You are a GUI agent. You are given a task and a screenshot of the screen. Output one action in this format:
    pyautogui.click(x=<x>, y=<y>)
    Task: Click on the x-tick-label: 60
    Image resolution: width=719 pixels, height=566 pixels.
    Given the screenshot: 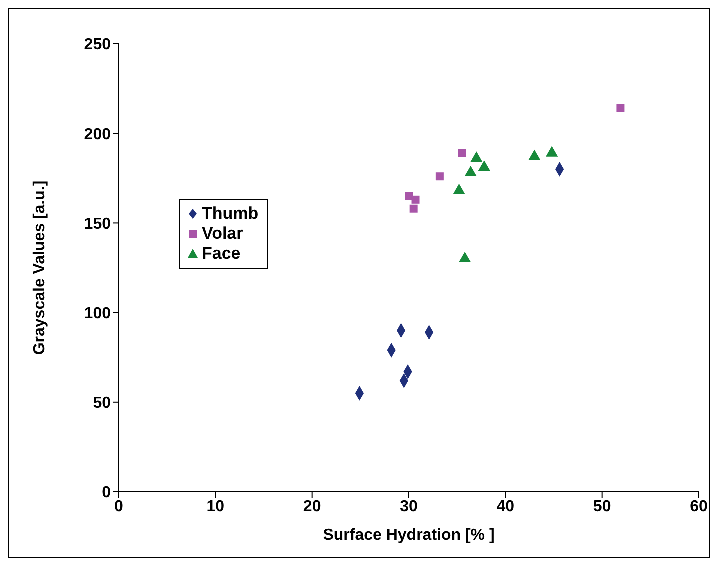 What is the action you would take?
    pyautogui.click(x=699, y=507)
    